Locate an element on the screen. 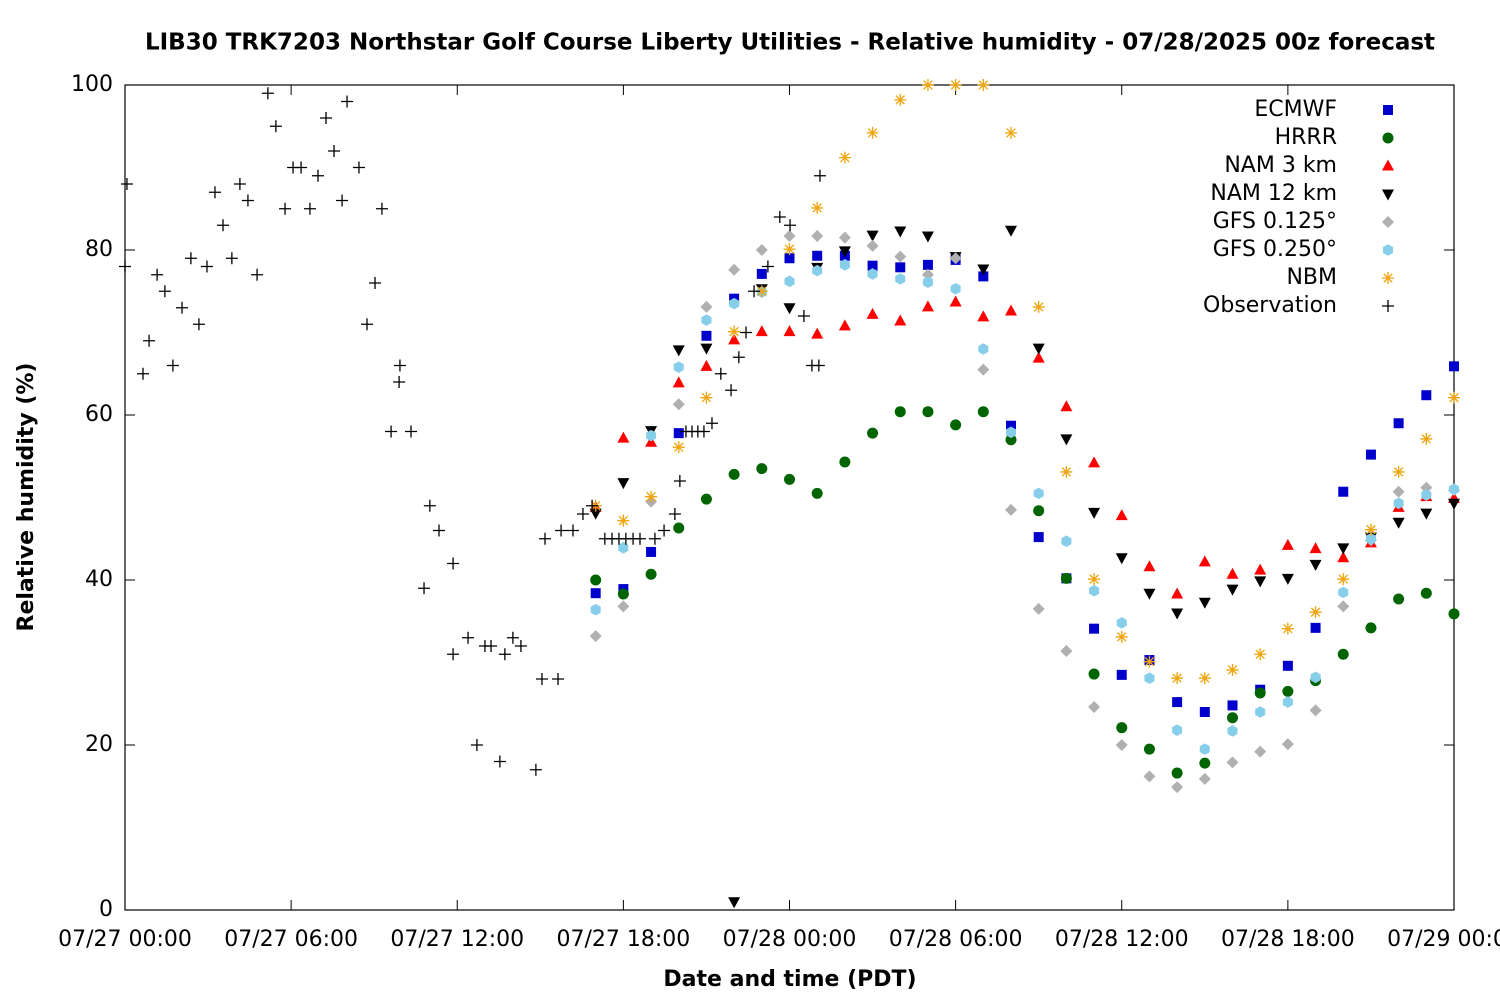  x-tick-label: 07/28 12:00 is located at coordinates (1122, 939).